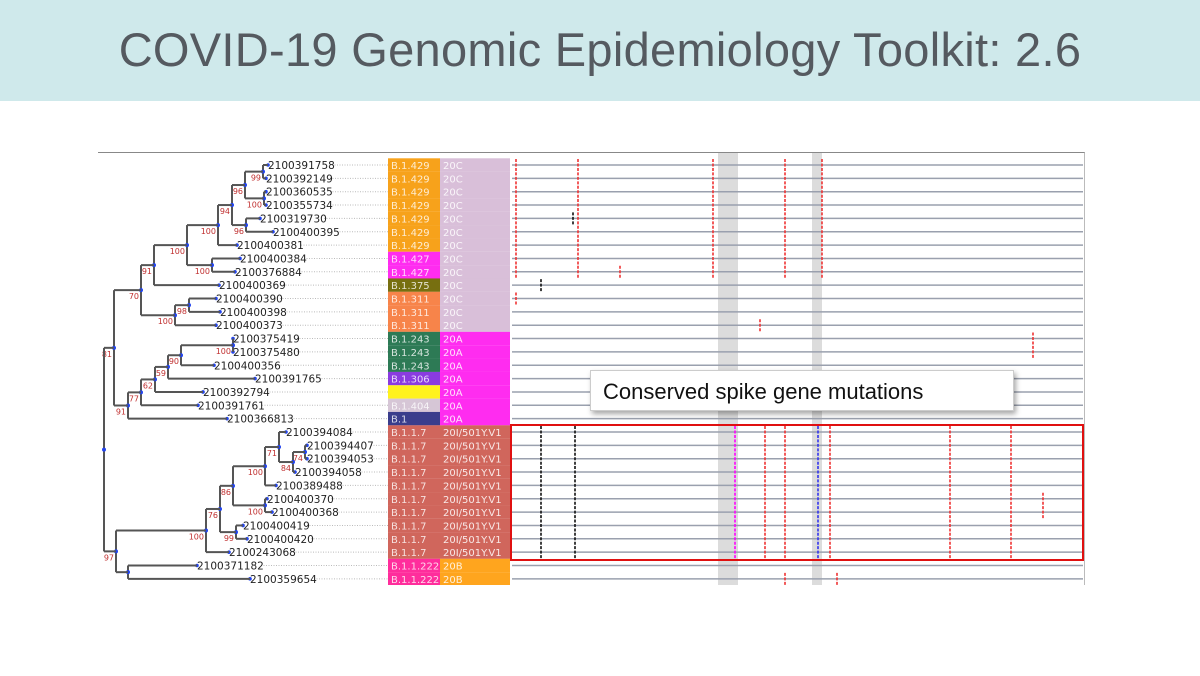  Describe the element at coordinates (273, 259) in the screenshot. I see `sample-id-label: 2100400384` at that location.